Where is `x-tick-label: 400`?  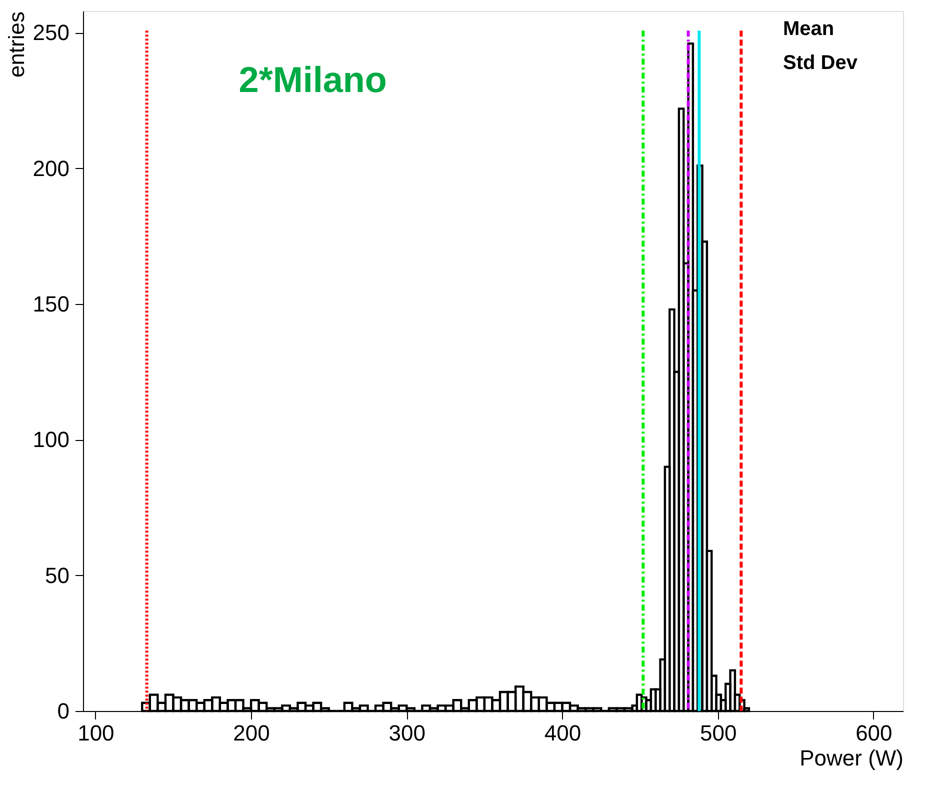
x-tick-label: 400 is located at coordinates (563, 733).